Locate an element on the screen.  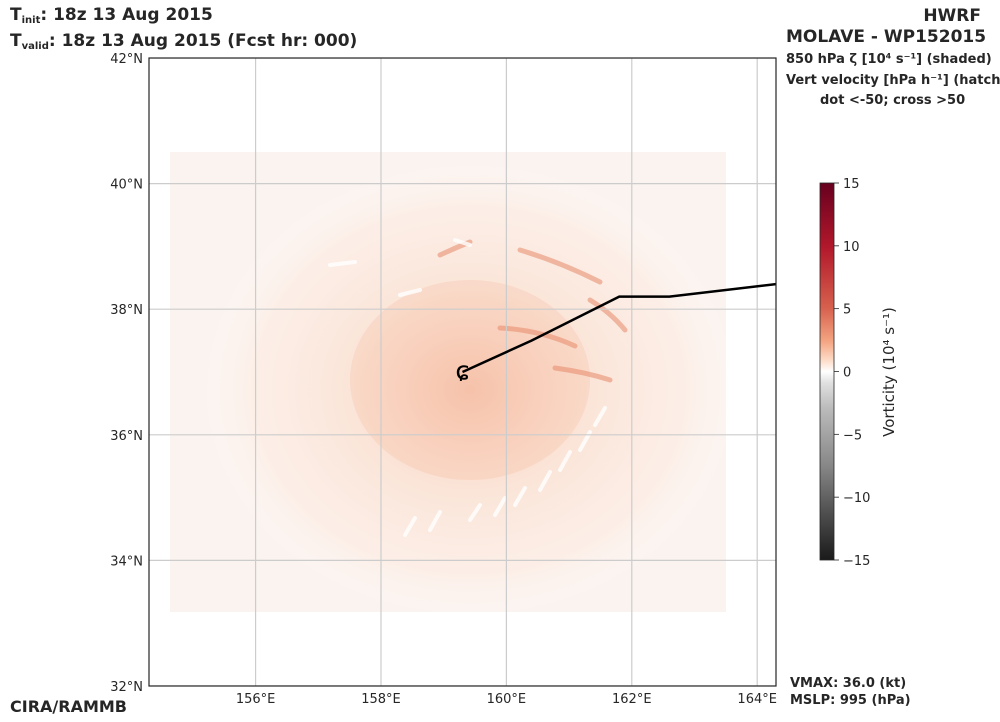
x-tick-label: 164°E is located at coordinates (757, 699).